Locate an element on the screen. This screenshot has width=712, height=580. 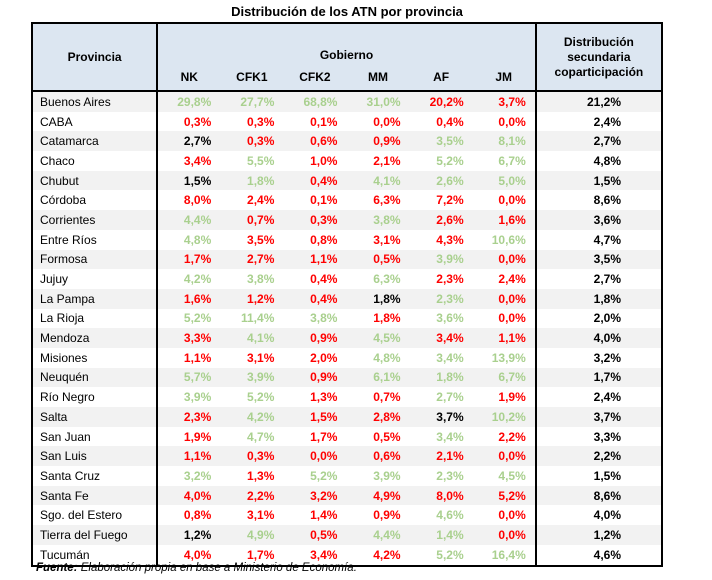
table-row: Jujuy 4,2% 3,8% 0,4% 6,3% 2,3% 2,4% 2,7% is located at coordinates (347, 279).